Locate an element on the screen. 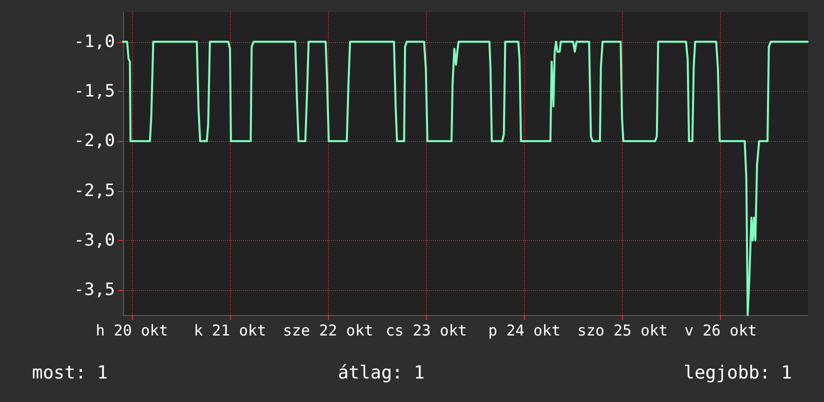 Image resolution: width=824 pixels, height=402 pixels. y-tick-label: -3,5 is located at coordinates (94, 290).